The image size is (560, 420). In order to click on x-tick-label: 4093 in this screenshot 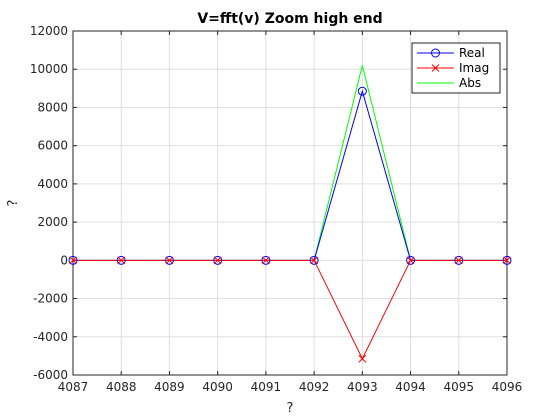, I will do `click(362, 387)`.